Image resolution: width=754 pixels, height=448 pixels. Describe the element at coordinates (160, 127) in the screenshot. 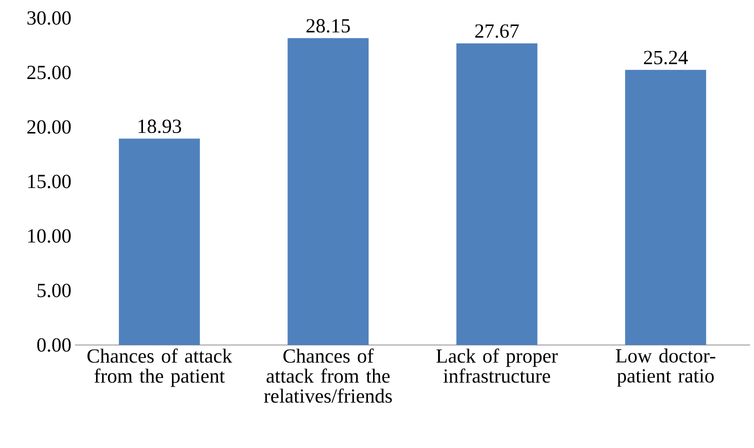

I see `data-label: 18.93` at that location.